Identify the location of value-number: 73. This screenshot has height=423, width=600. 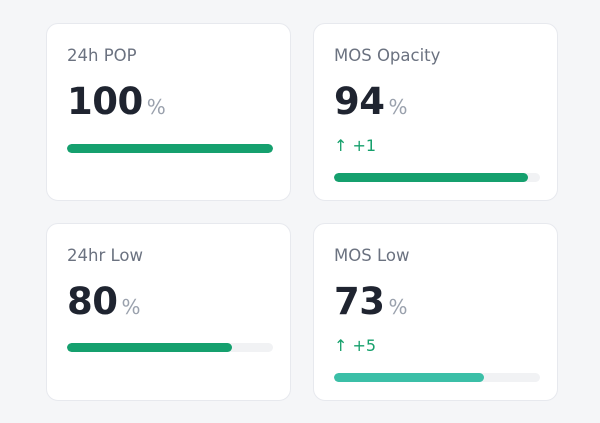
(359, 301).